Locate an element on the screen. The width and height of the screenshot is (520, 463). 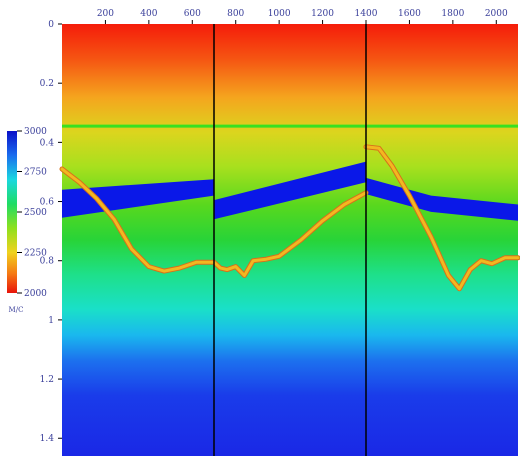
top-axis-tick-label: 1200 is located at coordinates (322, 14).